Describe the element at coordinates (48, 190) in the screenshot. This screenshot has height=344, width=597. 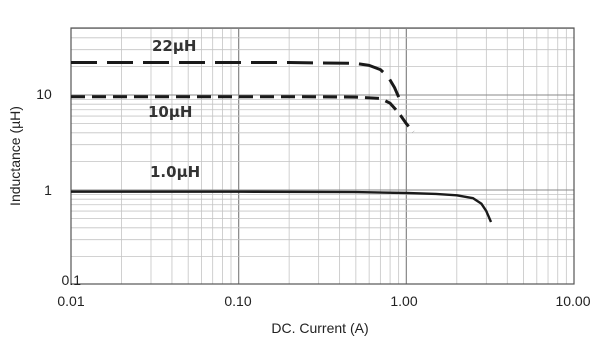
I see `y-tick-1: 1` at that location.